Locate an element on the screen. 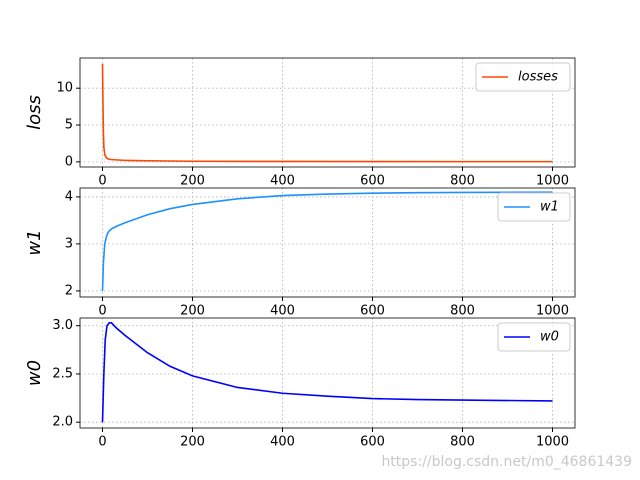  y-tick-label: 10 is located at coordinates (64, 88).